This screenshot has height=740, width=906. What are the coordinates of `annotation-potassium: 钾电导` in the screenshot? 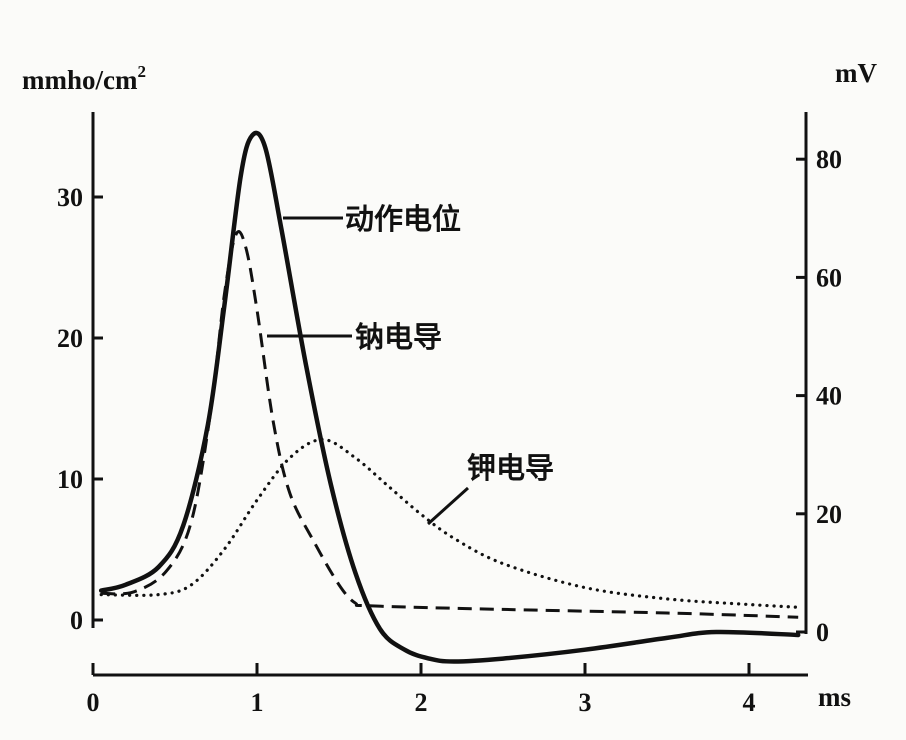 It's located at (490, 488).